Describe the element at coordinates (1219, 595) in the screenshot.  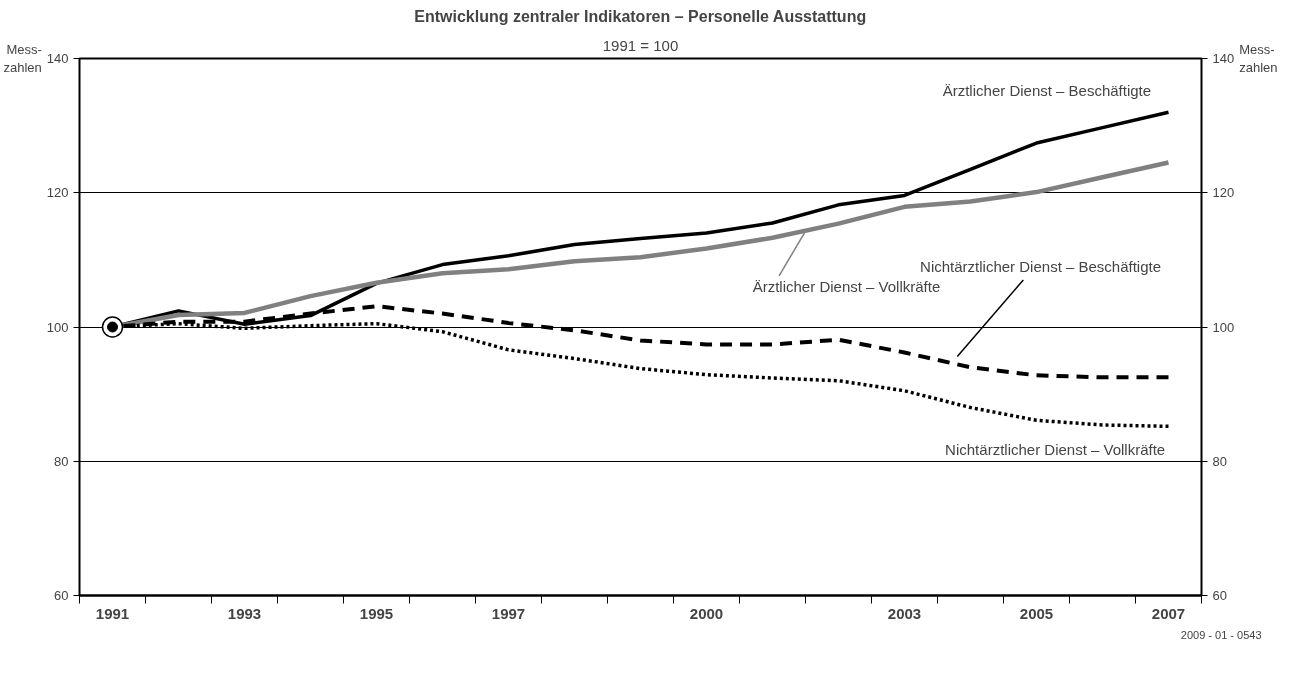
I see `y2-tick-label: 60` at that location.